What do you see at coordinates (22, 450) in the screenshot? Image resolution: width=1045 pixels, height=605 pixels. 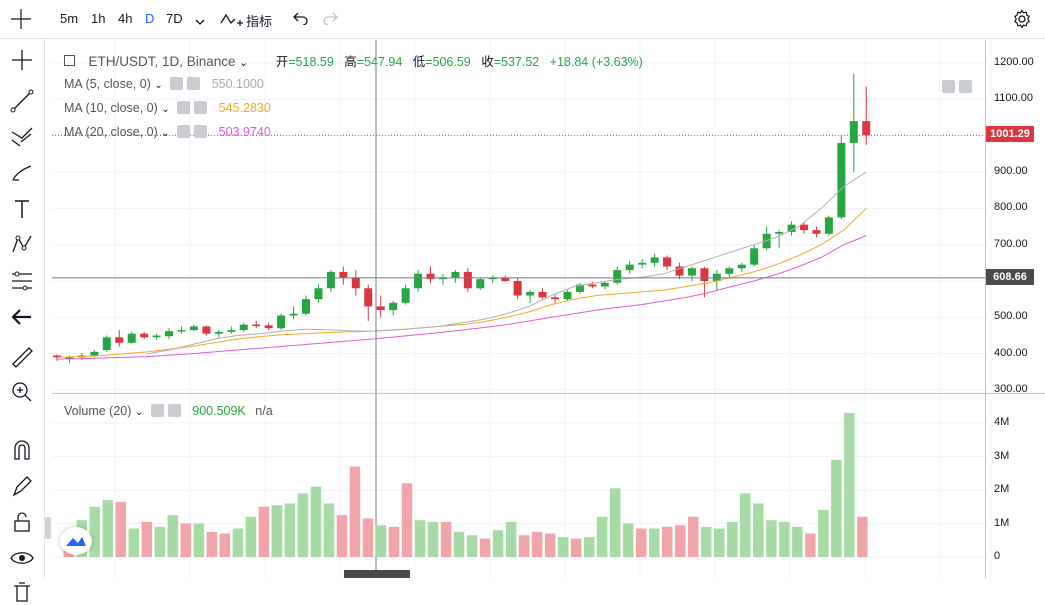 I see `magnet-icon` at bounding box center [22, 450].